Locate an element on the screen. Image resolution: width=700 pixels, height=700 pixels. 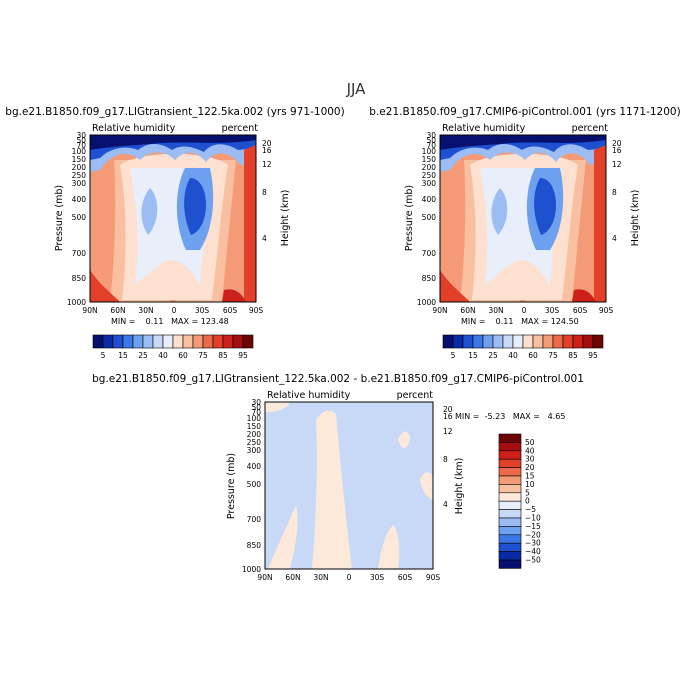
panel-picontrol-ylabel: Pressure (mb) is located at coordinates (409, 218).